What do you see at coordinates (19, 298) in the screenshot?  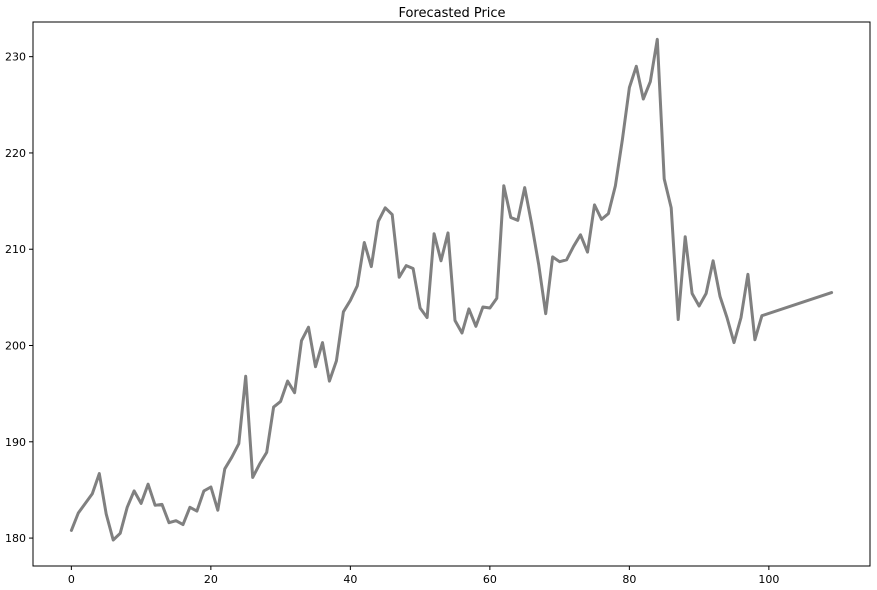 I see `y-axis: 180 190 200 210 220 230` at bounding box center [19, 298].